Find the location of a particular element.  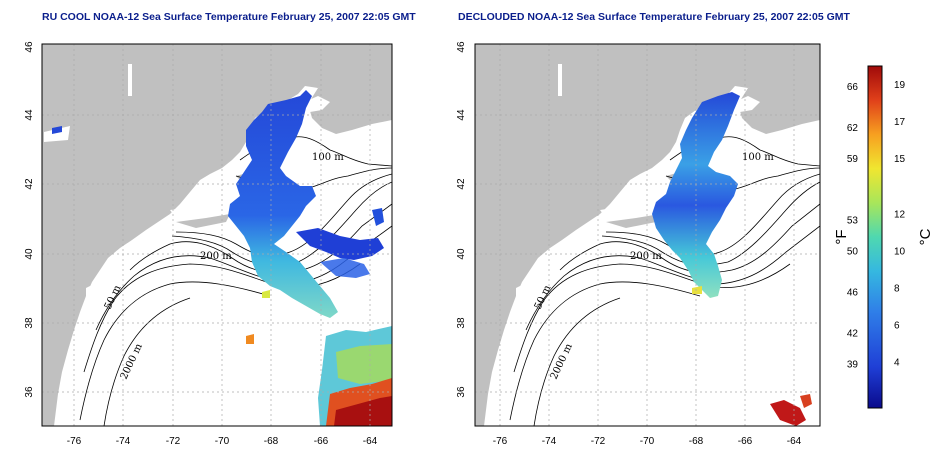

colorbar-gradient is located at coordinates (875, 237).